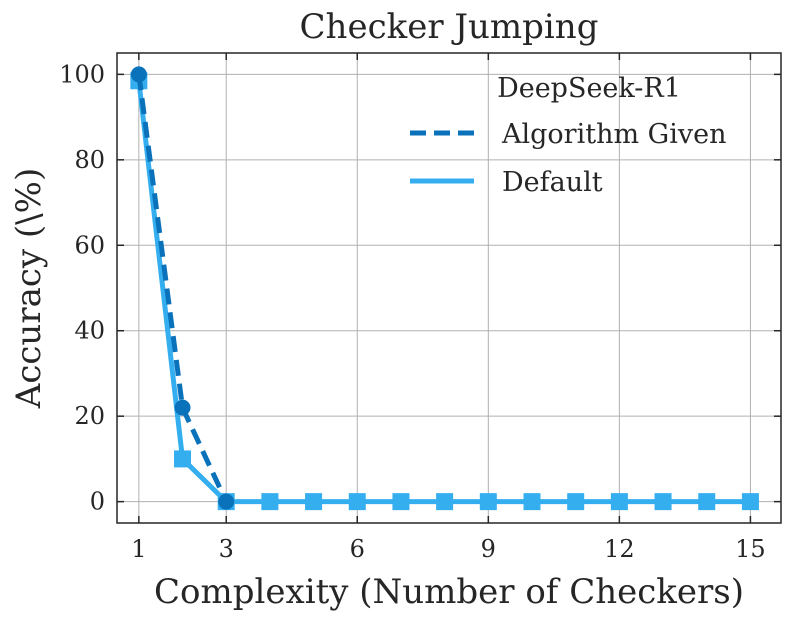 This screenshot has height=621, width=792. Describe the element at coordinates (138, 549) in the screenshot. I see `x-tick-label: 1` at that location.